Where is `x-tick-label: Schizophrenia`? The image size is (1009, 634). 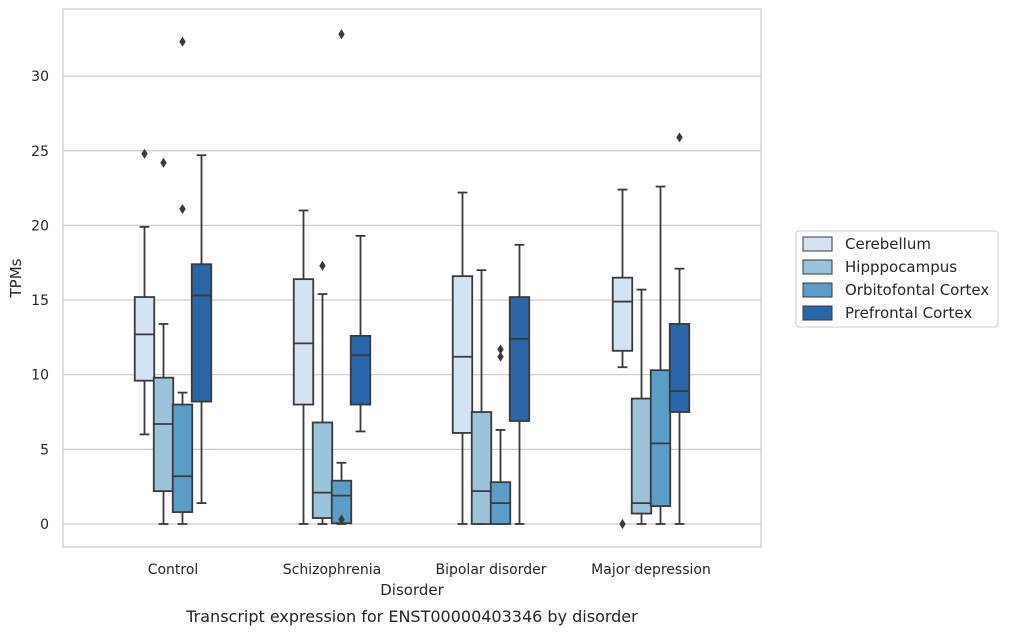 x-tick-label: Schizophrenia is located at coordinates (332, 570).